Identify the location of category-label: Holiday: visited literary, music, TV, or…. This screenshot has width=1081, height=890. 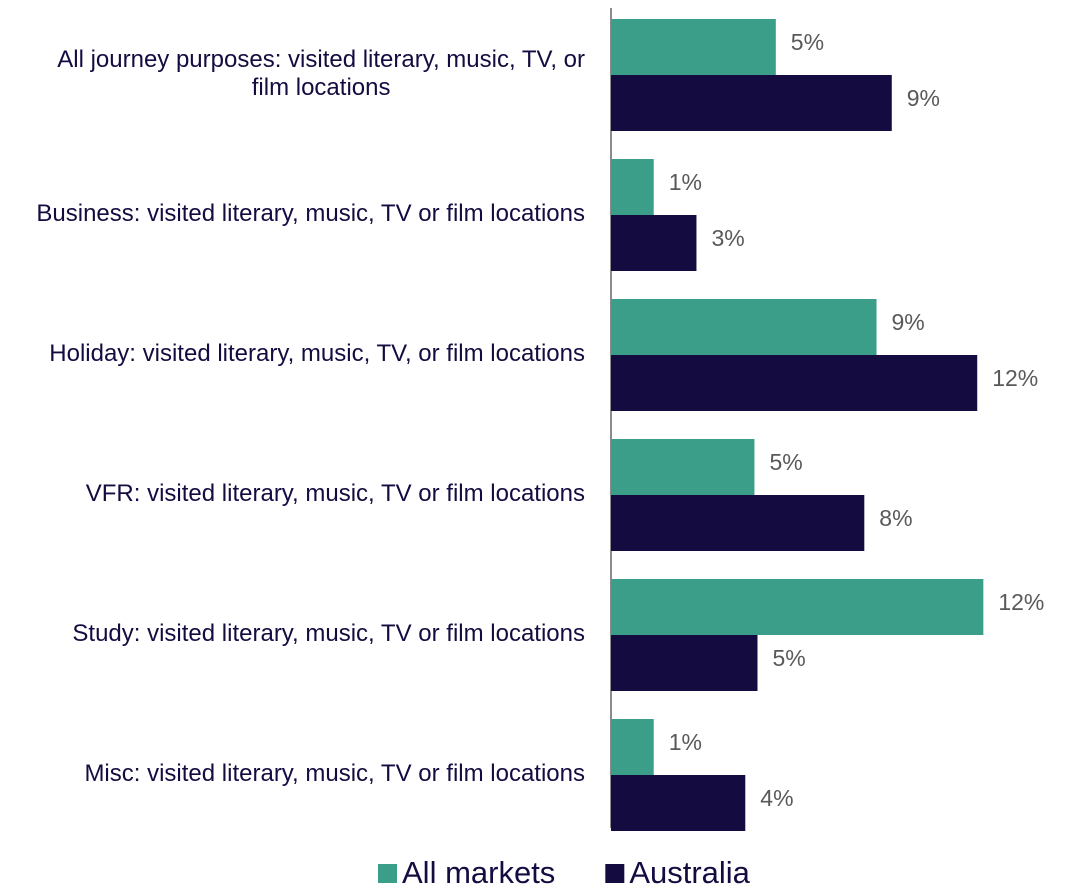
(317, 353).